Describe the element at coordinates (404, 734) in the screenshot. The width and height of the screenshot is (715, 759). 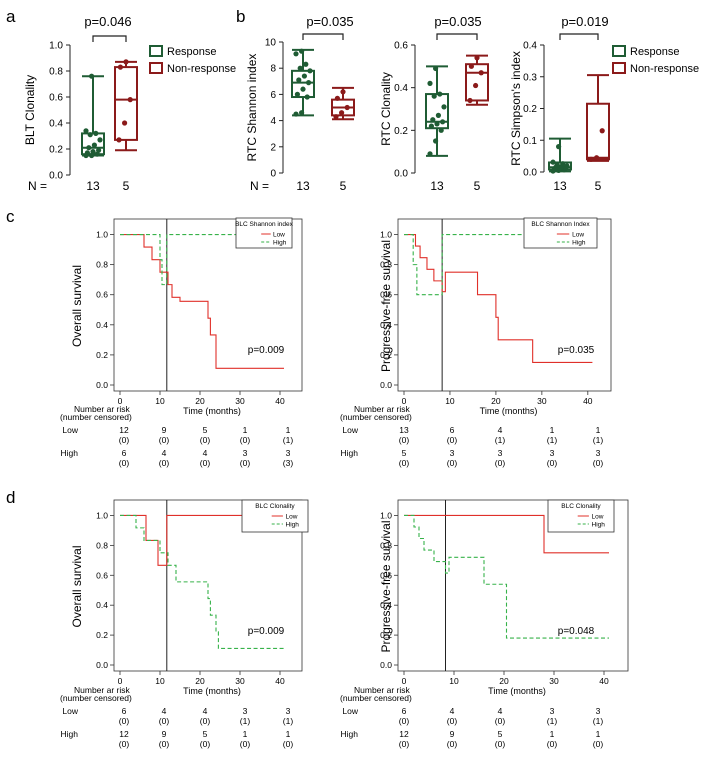
I see `at-risk-value: 12` at that location.